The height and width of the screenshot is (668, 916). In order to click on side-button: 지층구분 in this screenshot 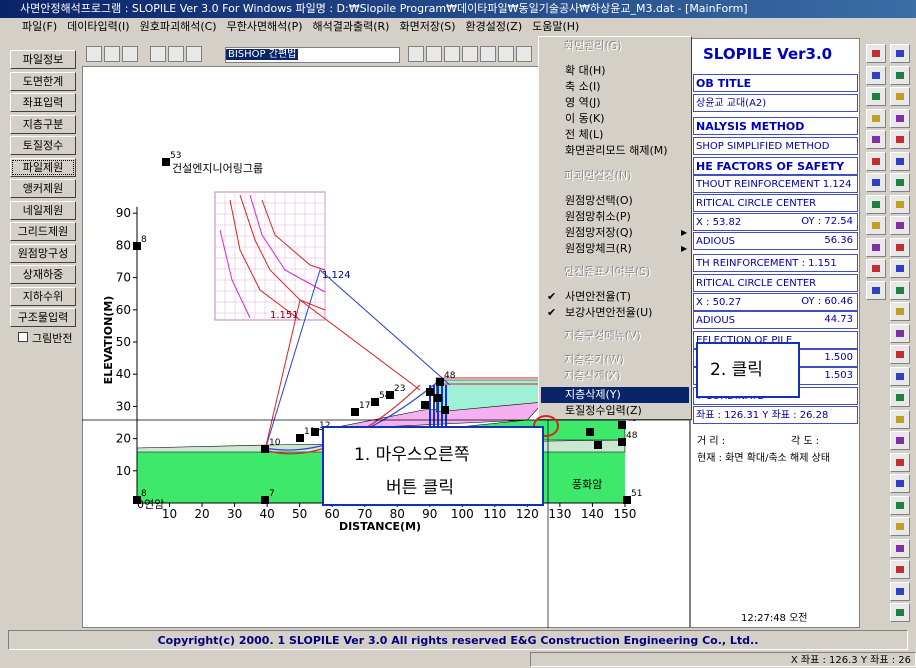, I will do `click(43, 124)`.